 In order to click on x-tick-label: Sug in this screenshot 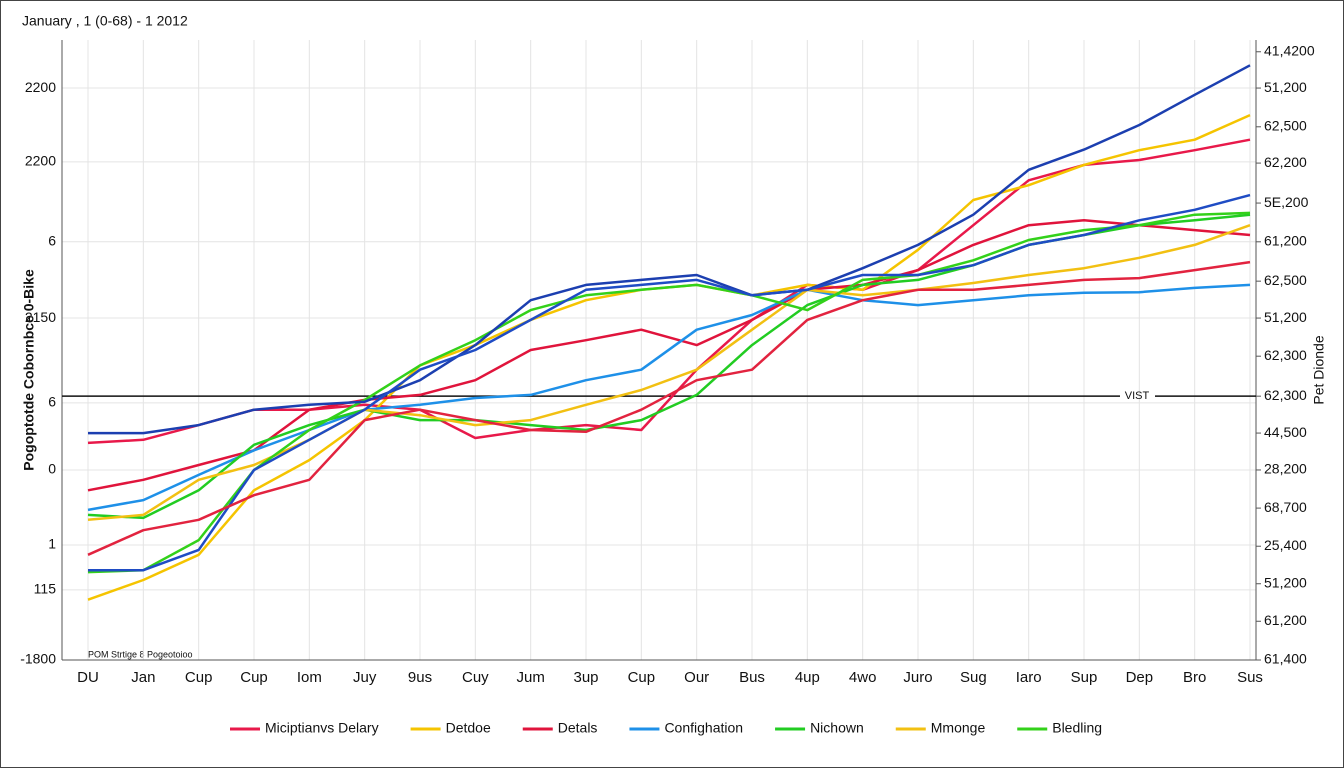, I will do `click(973, 677)`.